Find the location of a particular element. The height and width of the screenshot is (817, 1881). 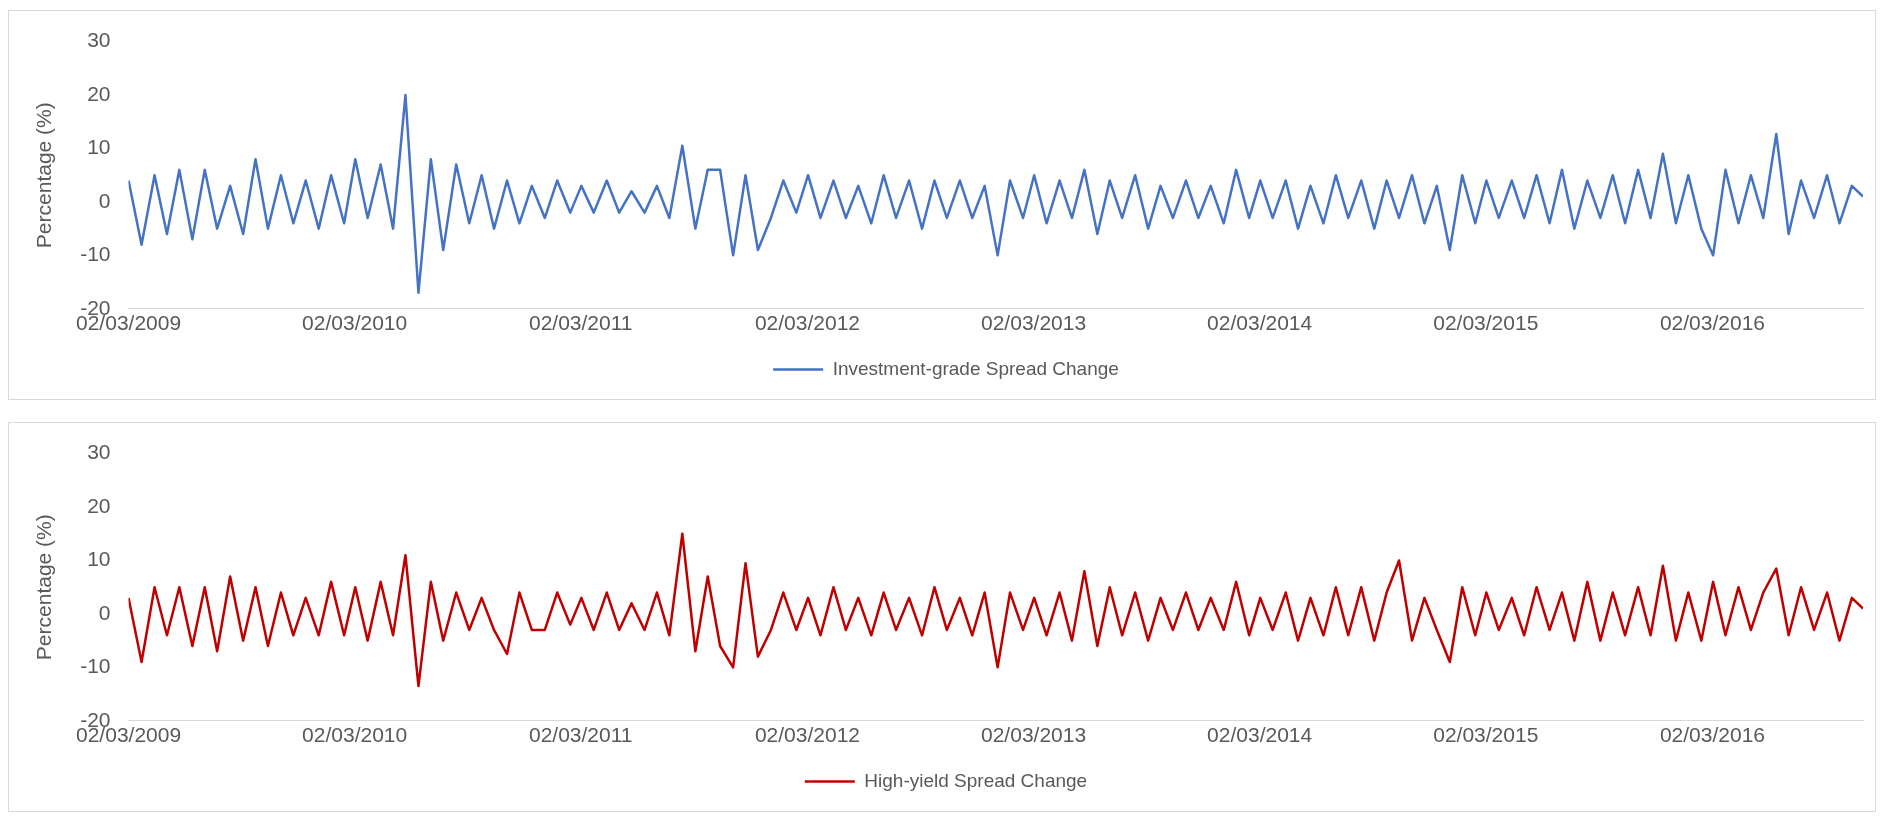

legend-label: High-yield Spread Change is located at coordinates (976, 780).